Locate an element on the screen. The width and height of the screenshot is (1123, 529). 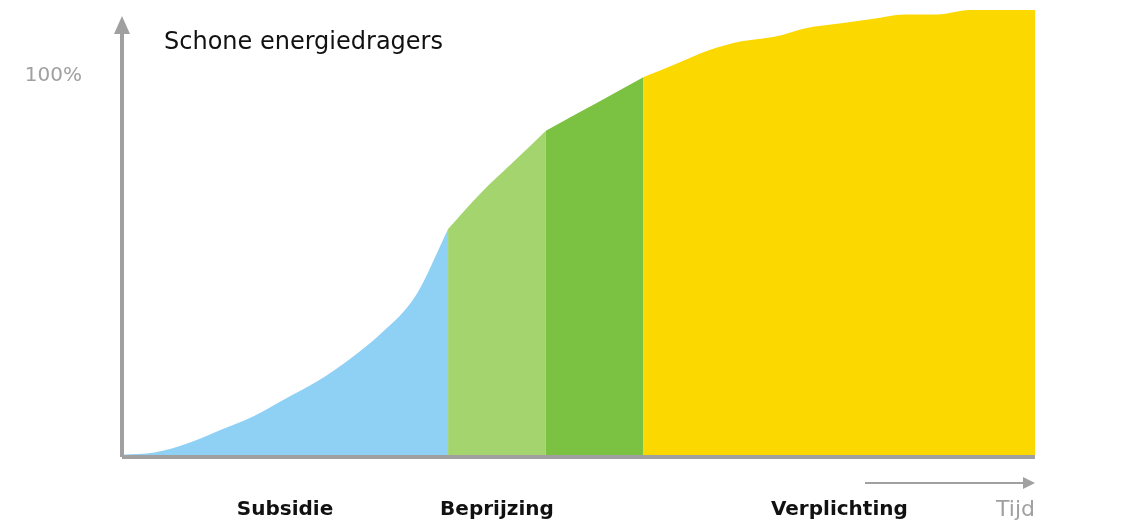
series-label: Verplichting is located at coordinates (839, 508).